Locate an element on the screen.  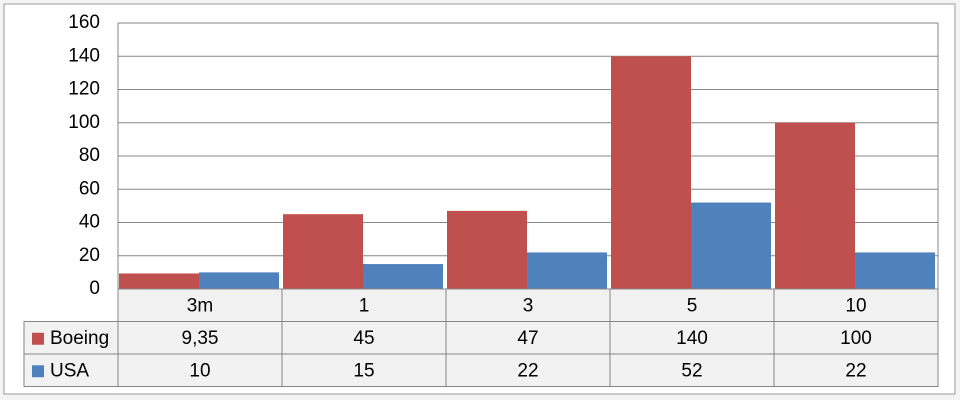
x-tick-label: 10 is located at coordinates (855, 305).